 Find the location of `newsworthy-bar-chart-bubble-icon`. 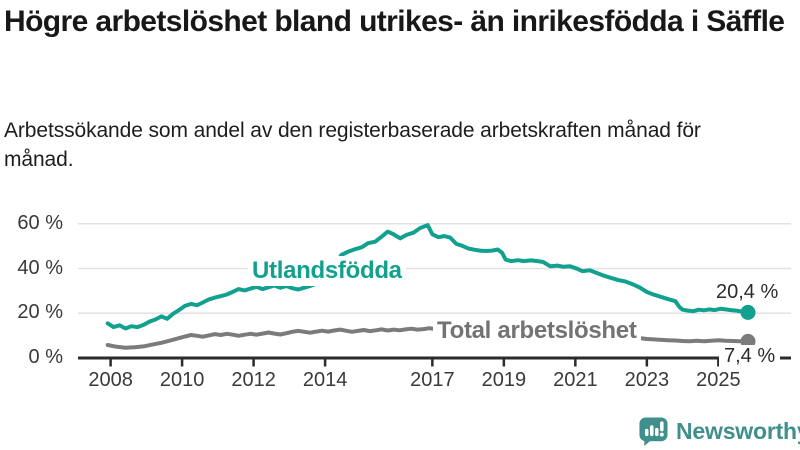

newsworthy-bar-chart-bubble-icon is located at coordinates (653, 431).